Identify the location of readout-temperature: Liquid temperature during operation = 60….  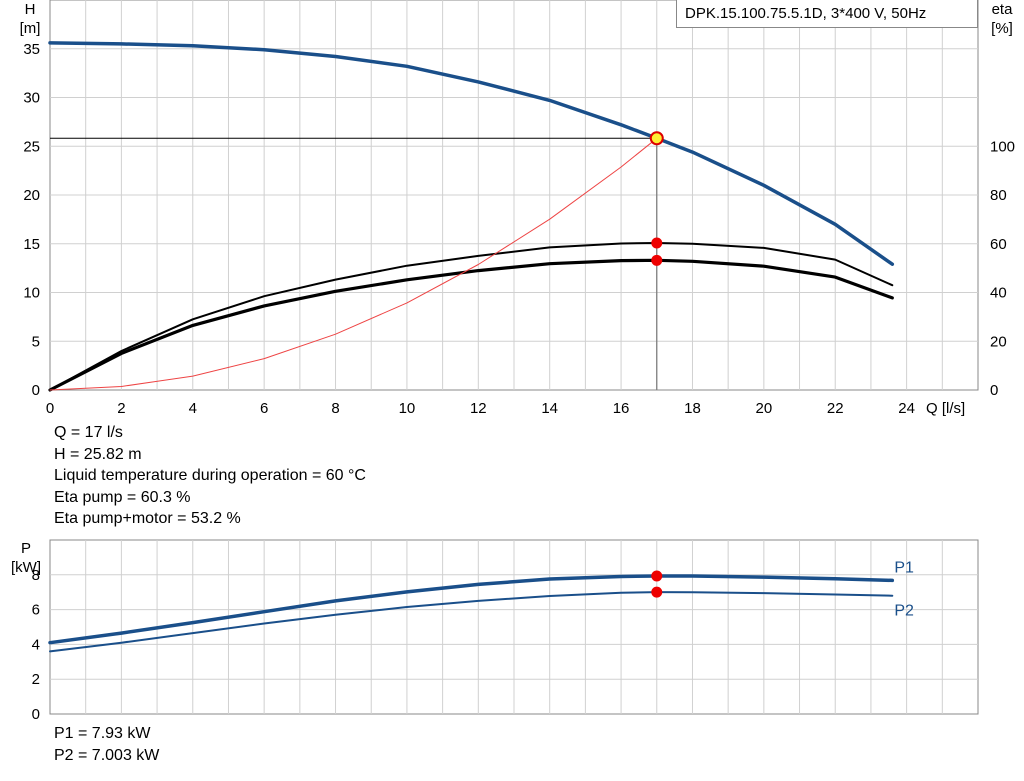
(210, 476).